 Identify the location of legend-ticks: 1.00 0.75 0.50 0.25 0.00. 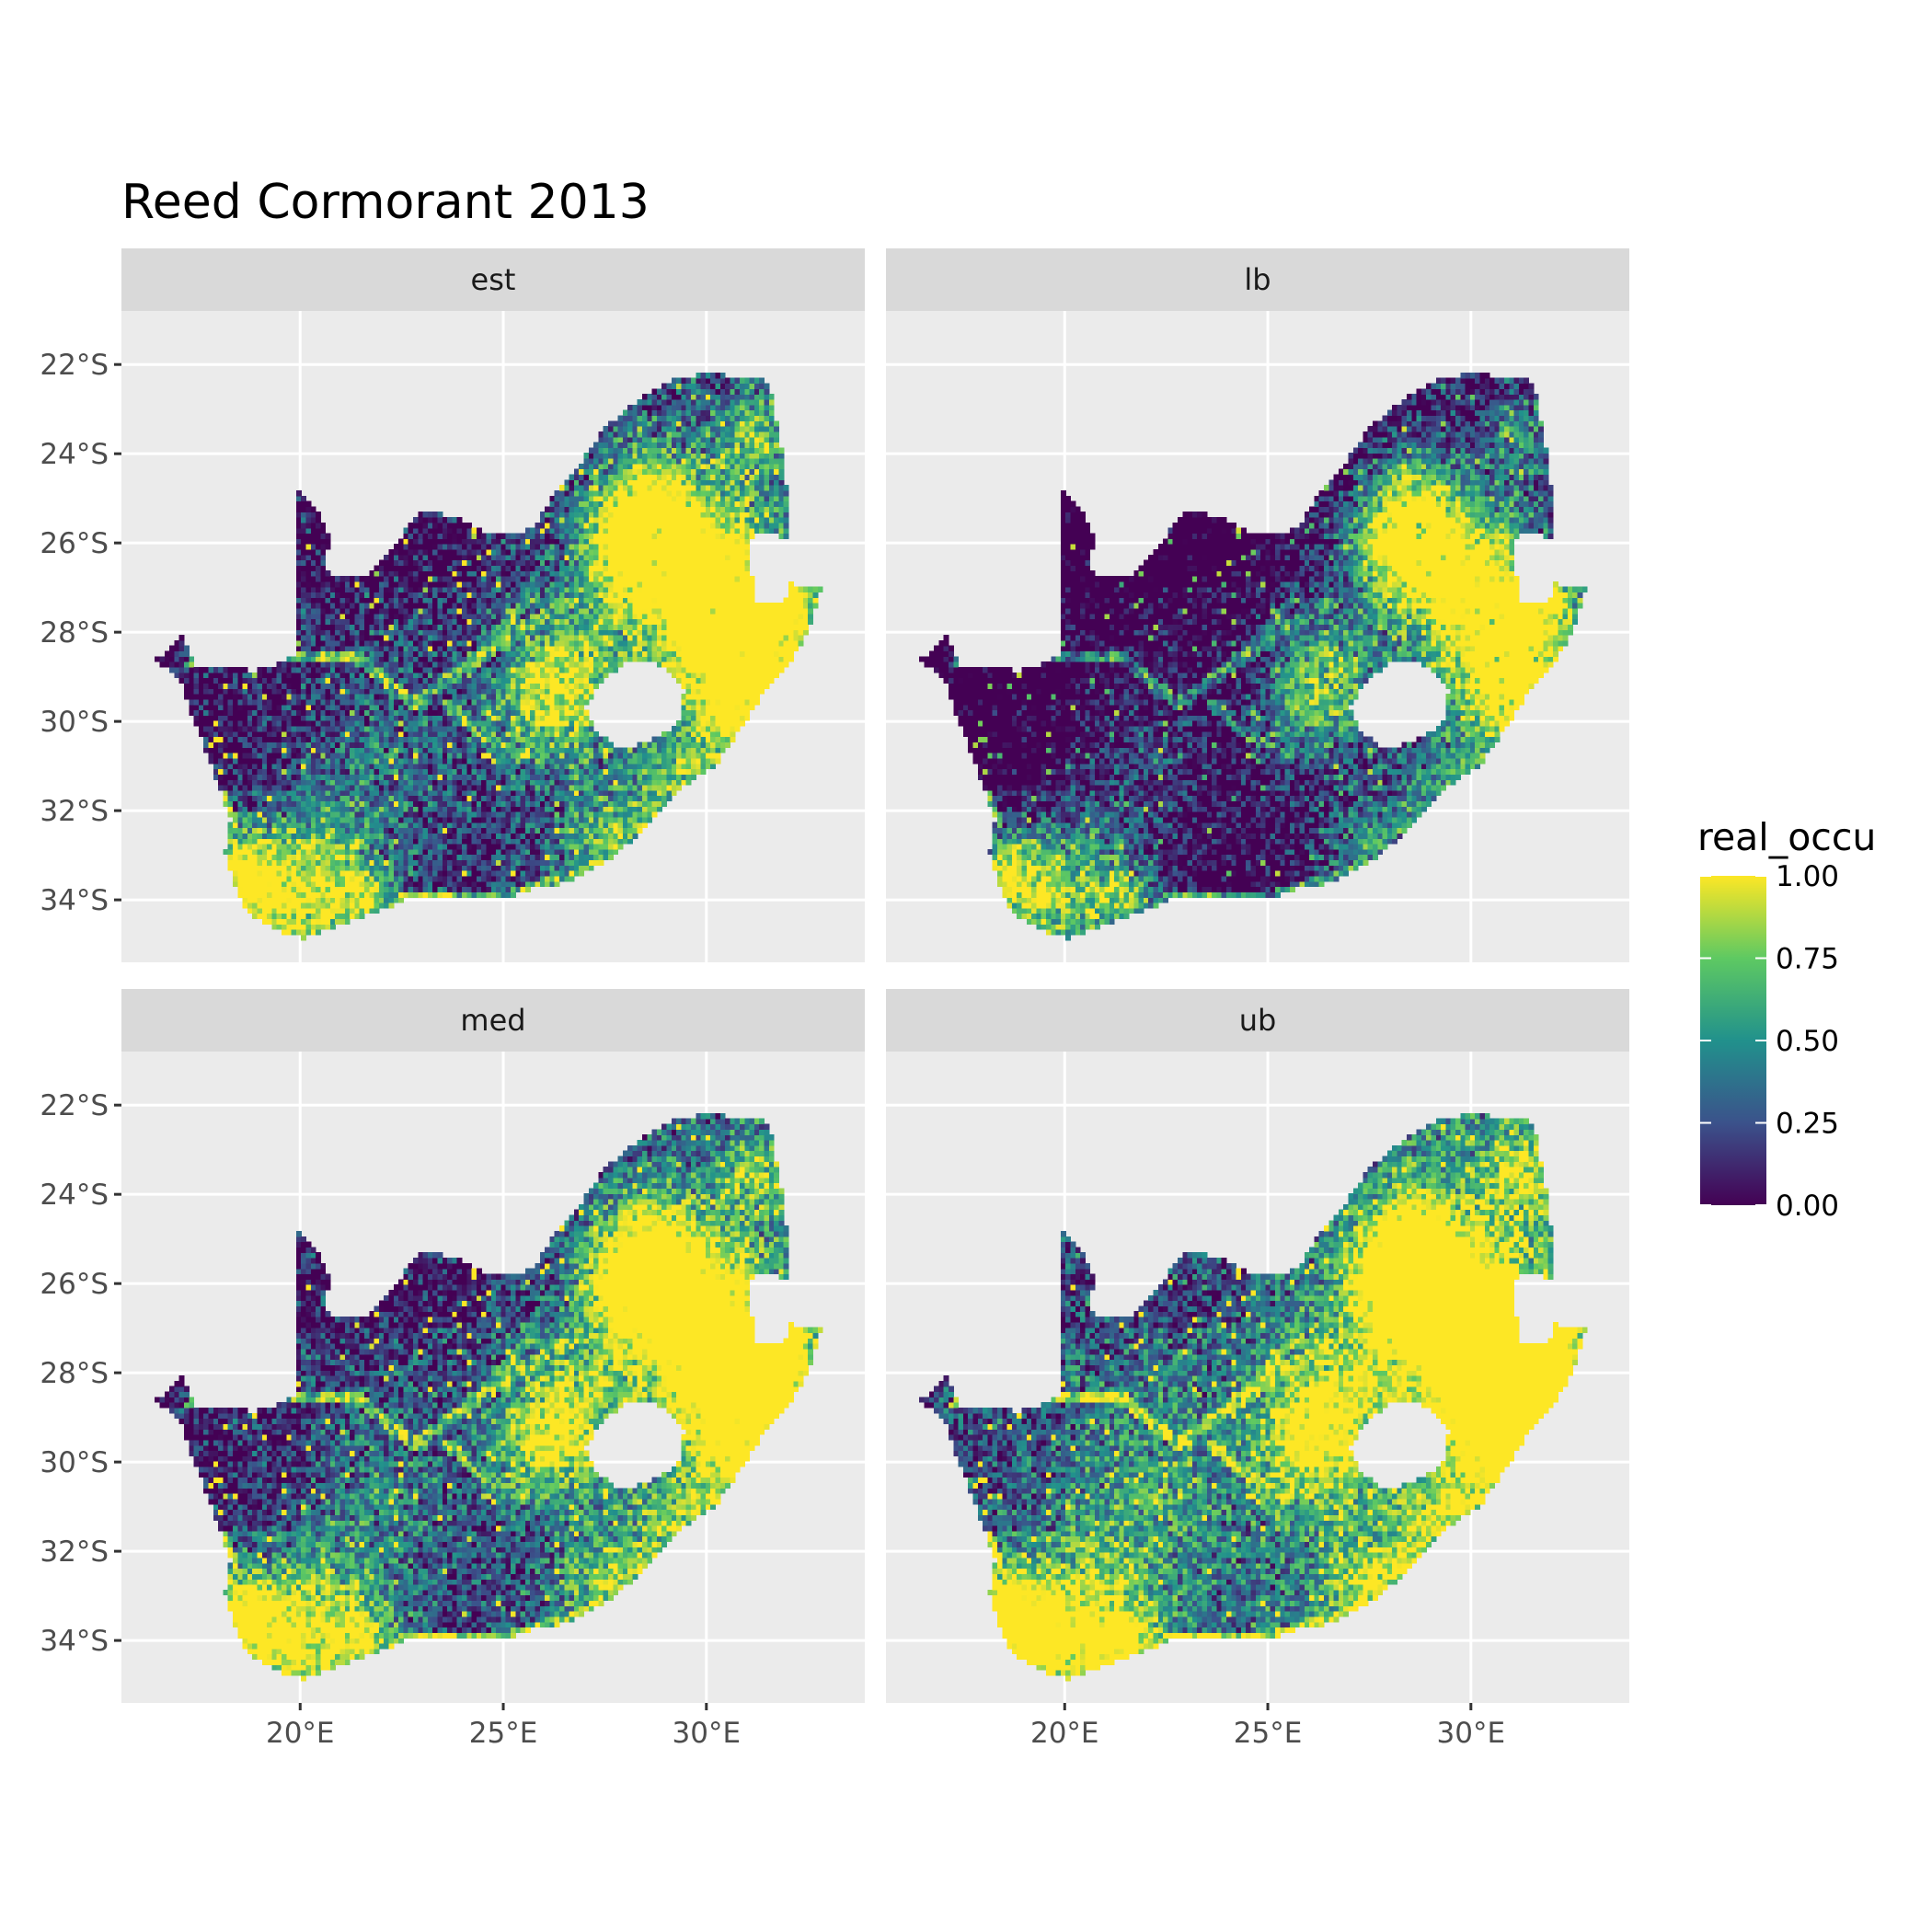
(1769, 1041).